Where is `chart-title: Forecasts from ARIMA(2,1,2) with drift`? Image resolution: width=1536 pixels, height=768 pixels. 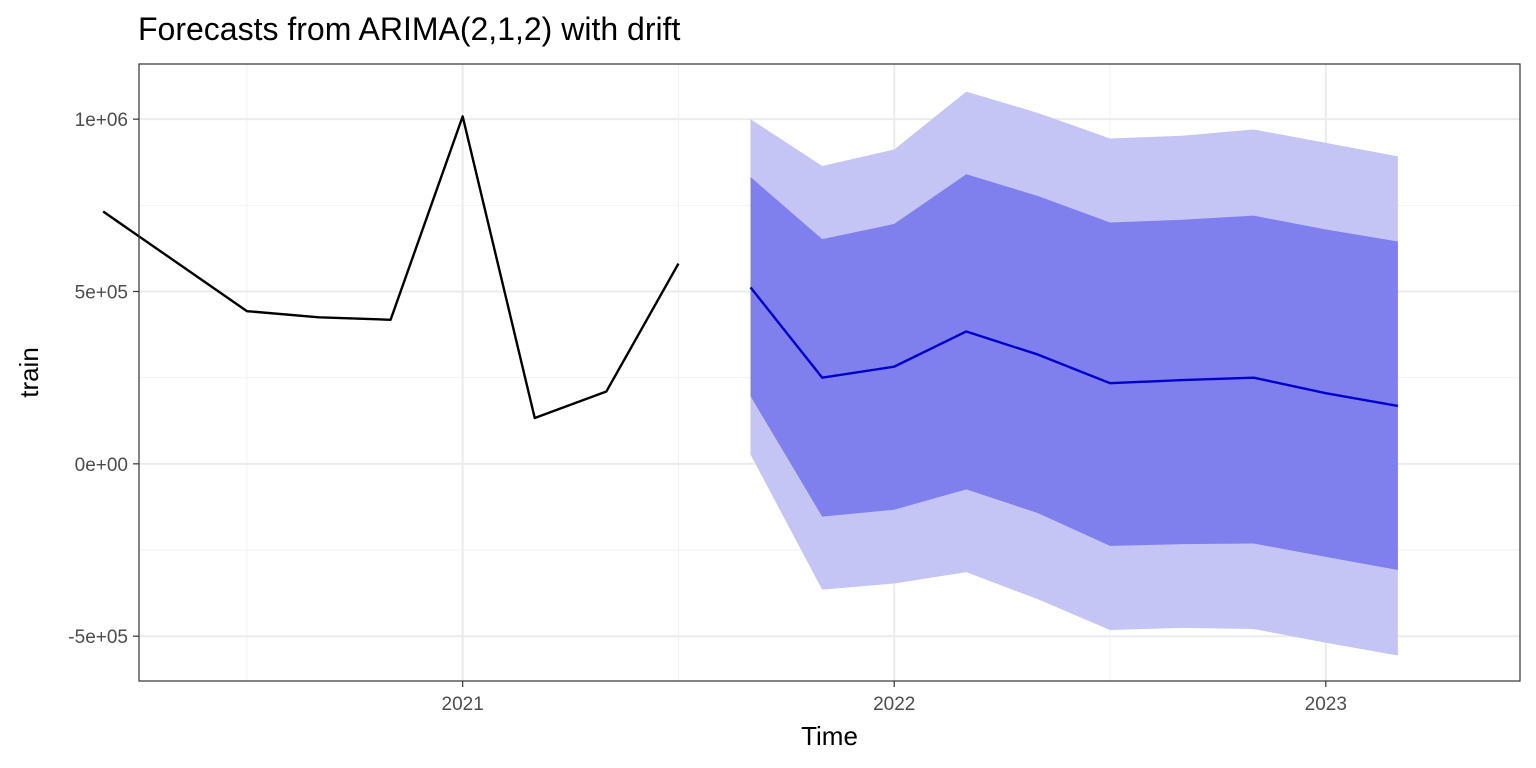 chart-title: Forecasts from ARIMA(2,1,2) with drift is located at coordinates (409, 29).